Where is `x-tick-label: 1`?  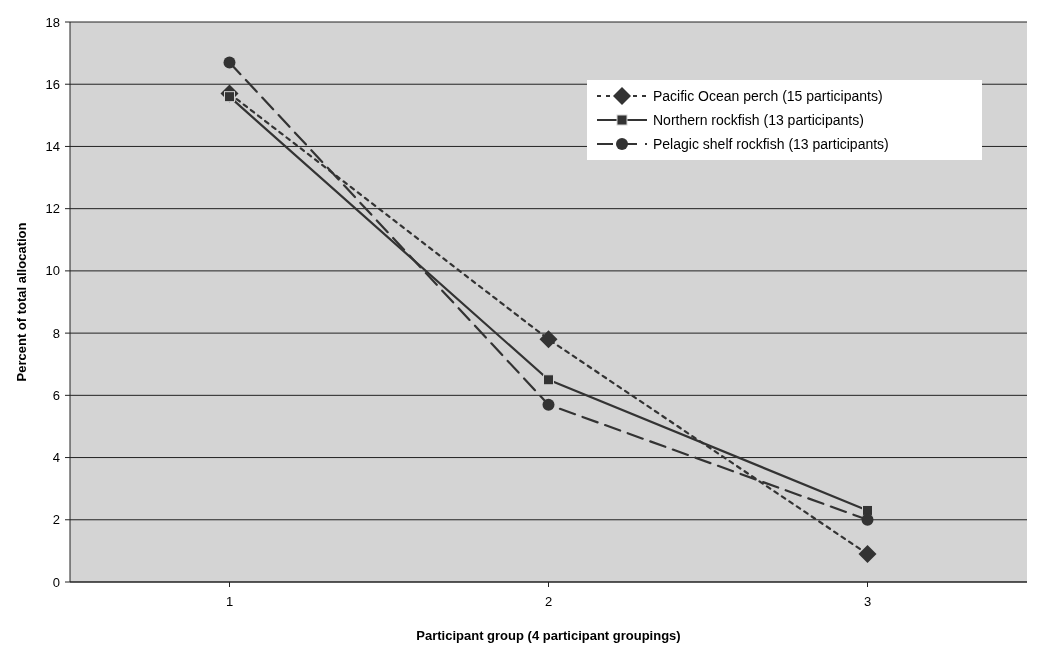 x-tick-label: 1 is located at coordinates (229, 601).